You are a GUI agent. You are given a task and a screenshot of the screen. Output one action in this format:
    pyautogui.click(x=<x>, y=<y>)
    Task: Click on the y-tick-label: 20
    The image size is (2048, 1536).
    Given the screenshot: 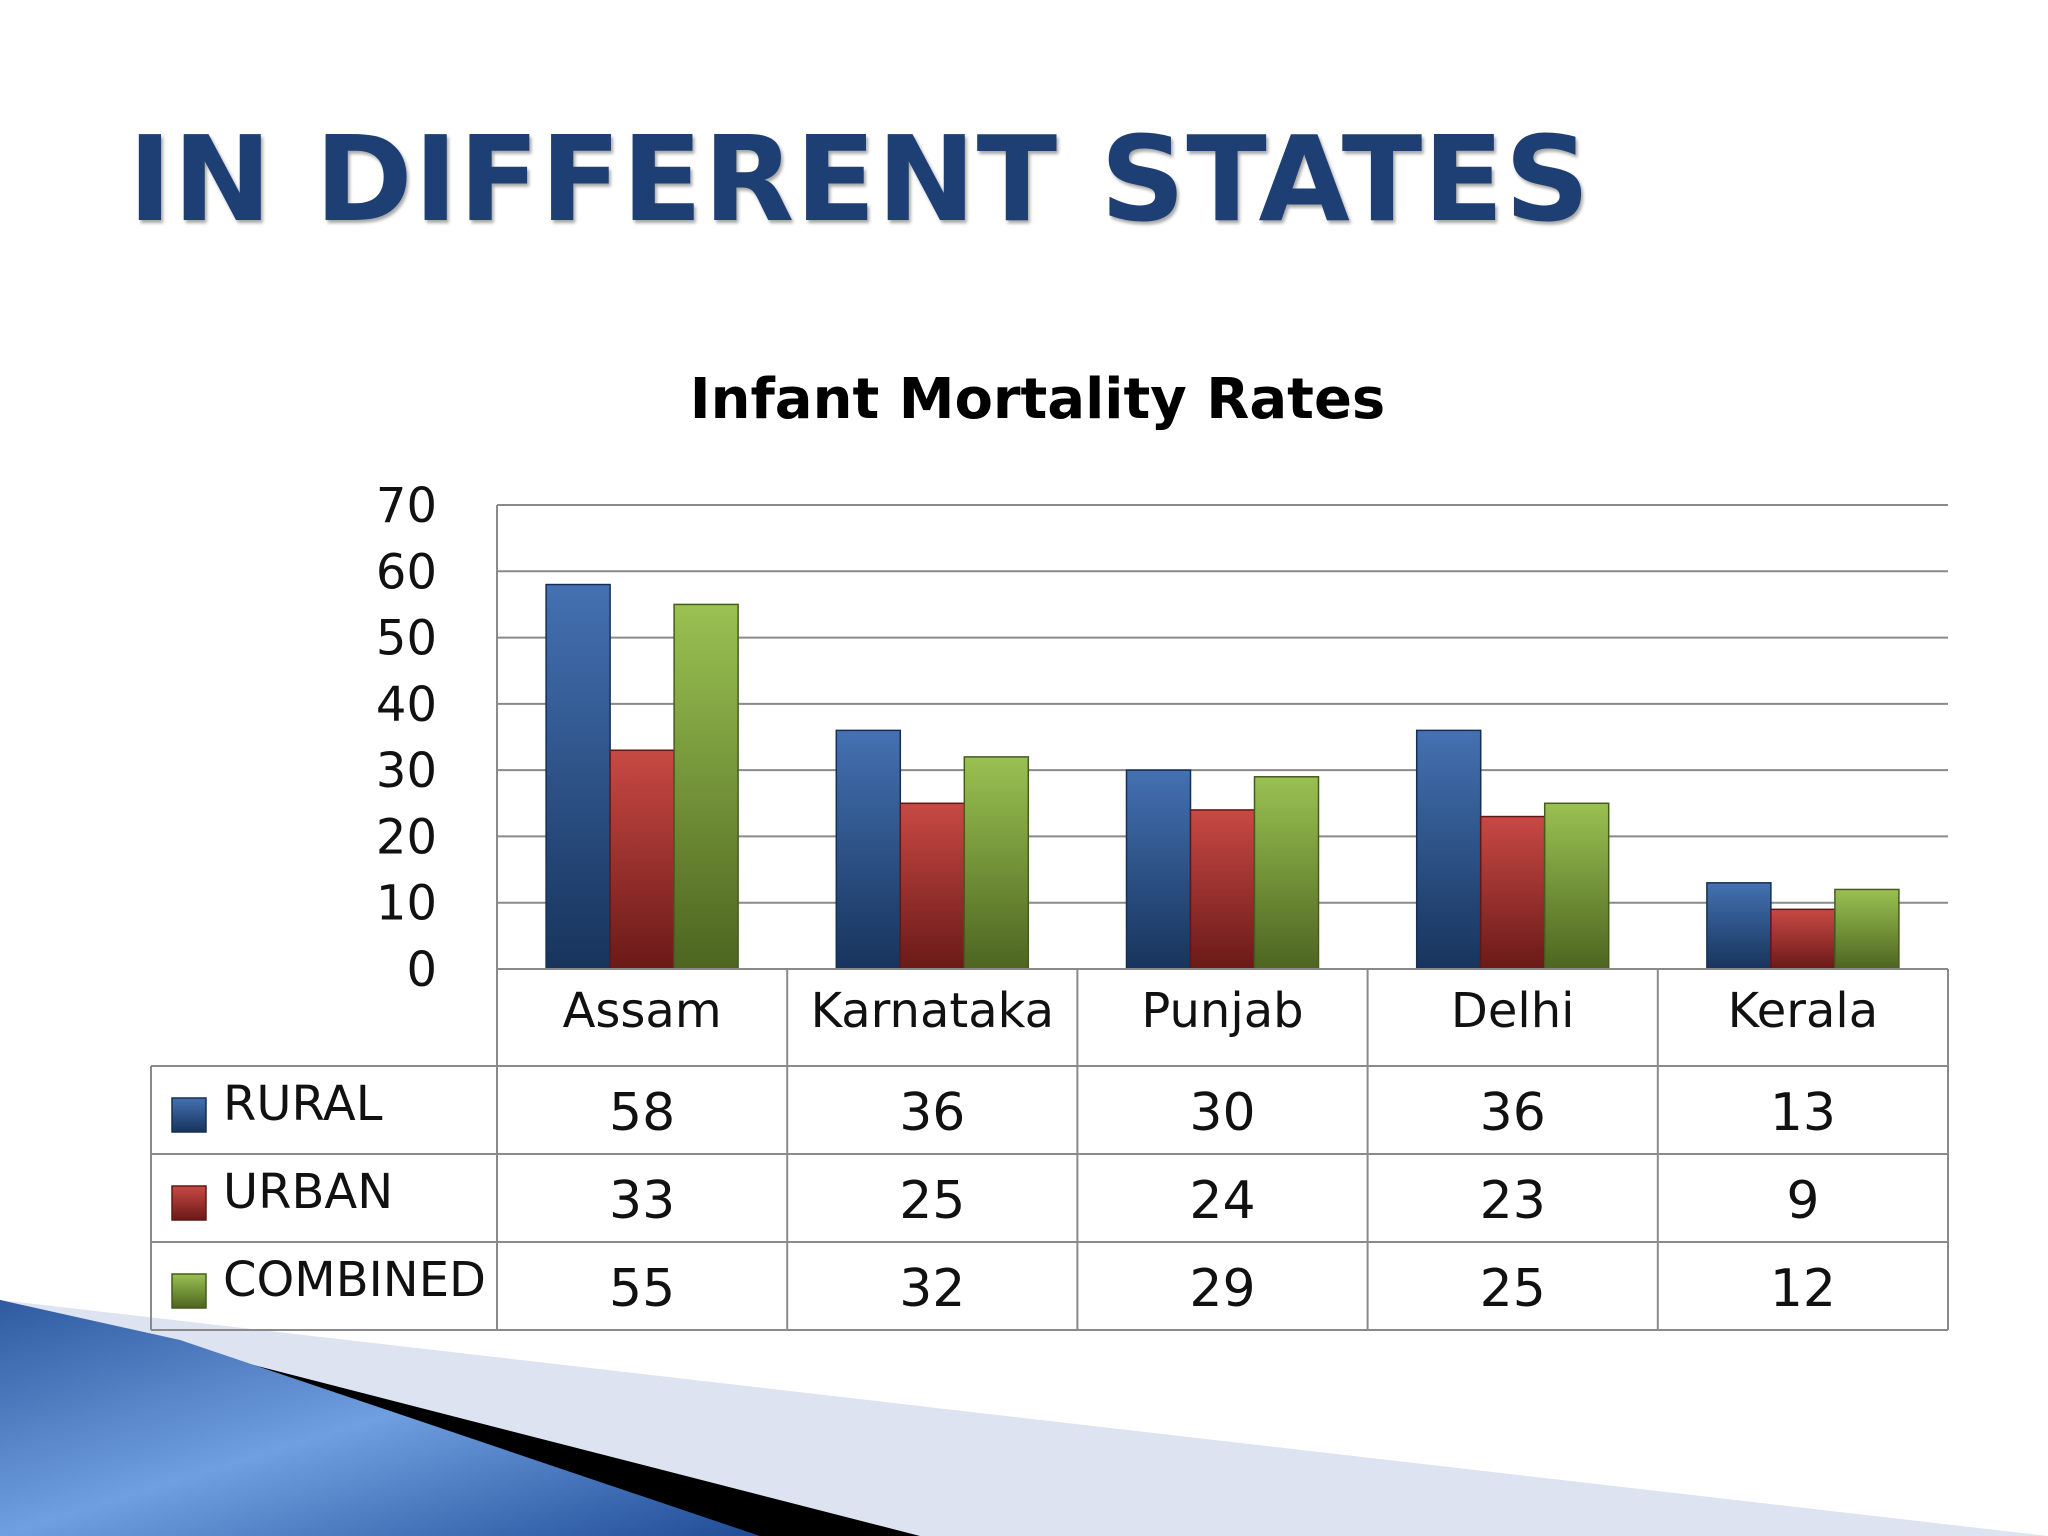 What is the action you would take?
    pyautogui.click(x=406, y=837)
    